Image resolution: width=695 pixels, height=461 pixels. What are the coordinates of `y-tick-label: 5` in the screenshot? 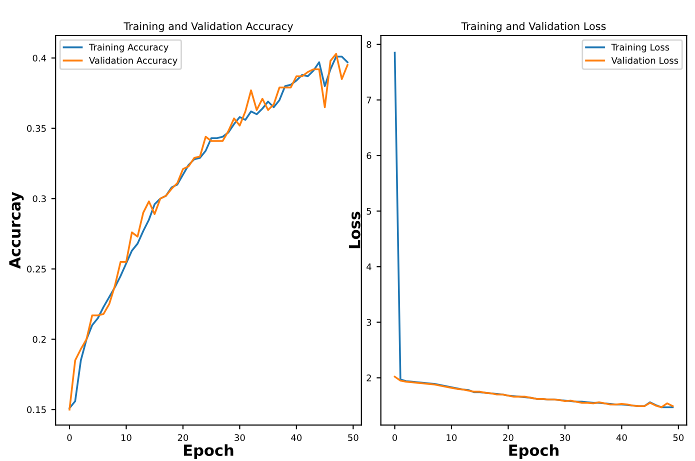 It's located at (369, 211).